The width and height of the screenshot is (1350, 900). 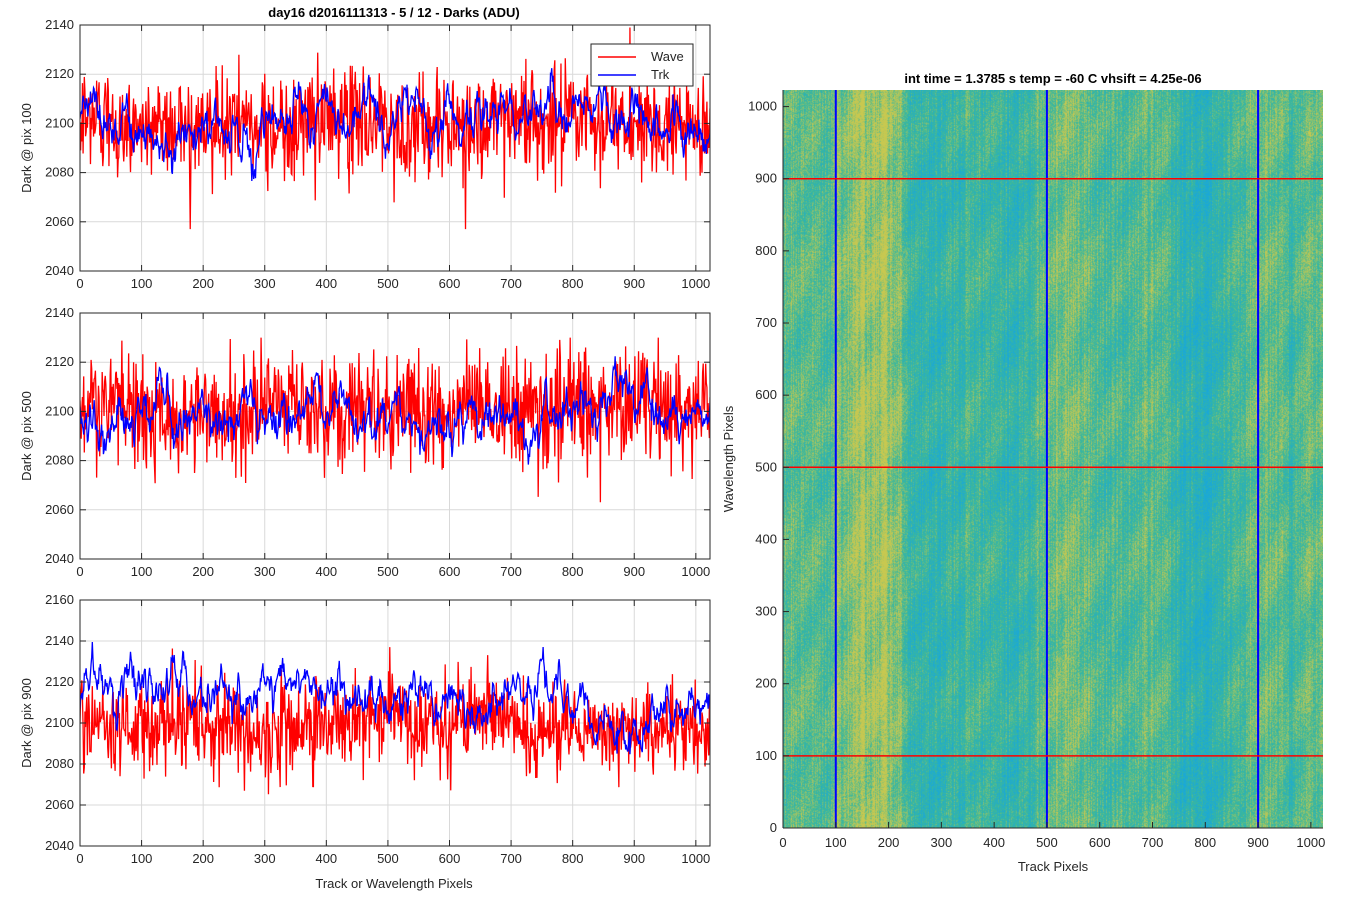 What do you see at coordinates (142, 858) in the screenshot?
I see `pix-900-xtick-label: 100` at bounding box center [142, 858].